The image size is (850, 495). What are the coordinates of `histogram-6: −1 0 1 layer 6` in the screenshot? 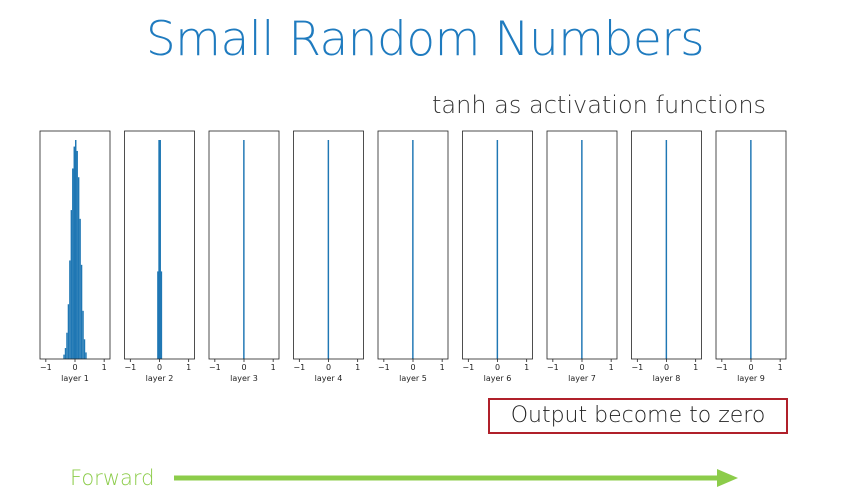 It's located at (497, 256).